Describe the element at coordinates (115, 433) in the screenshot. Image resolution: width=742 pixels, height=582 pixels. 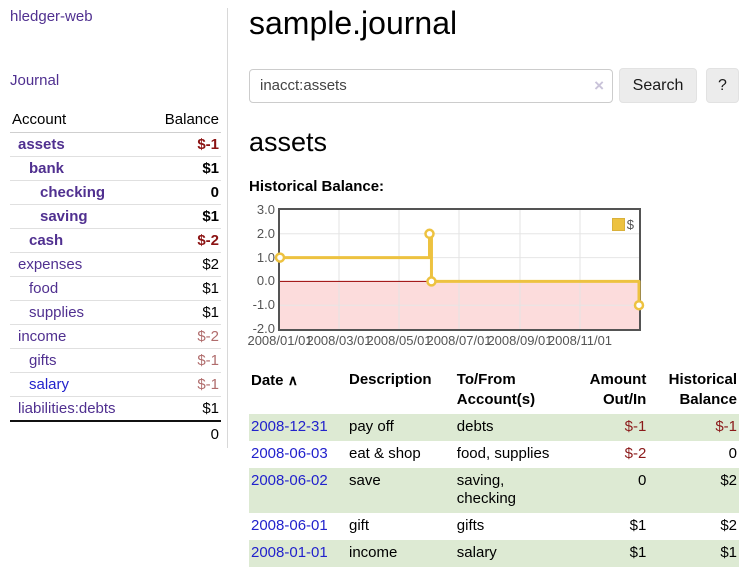
I see `accounts-total-row: 0` at that location.